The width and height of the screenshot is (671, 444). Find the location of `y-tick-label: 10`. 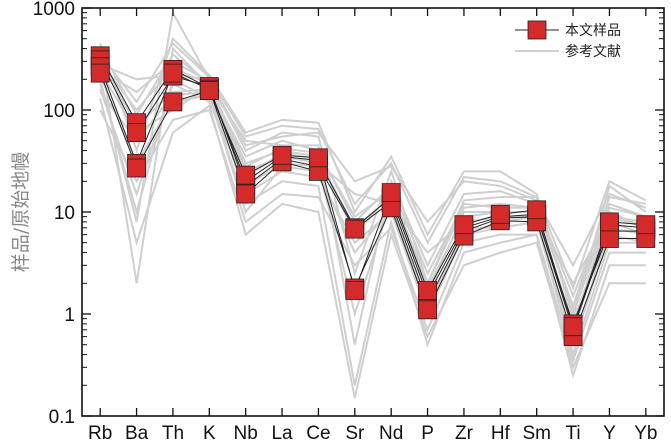

y-tick-label: 10 is located at coordinates (64, 213).